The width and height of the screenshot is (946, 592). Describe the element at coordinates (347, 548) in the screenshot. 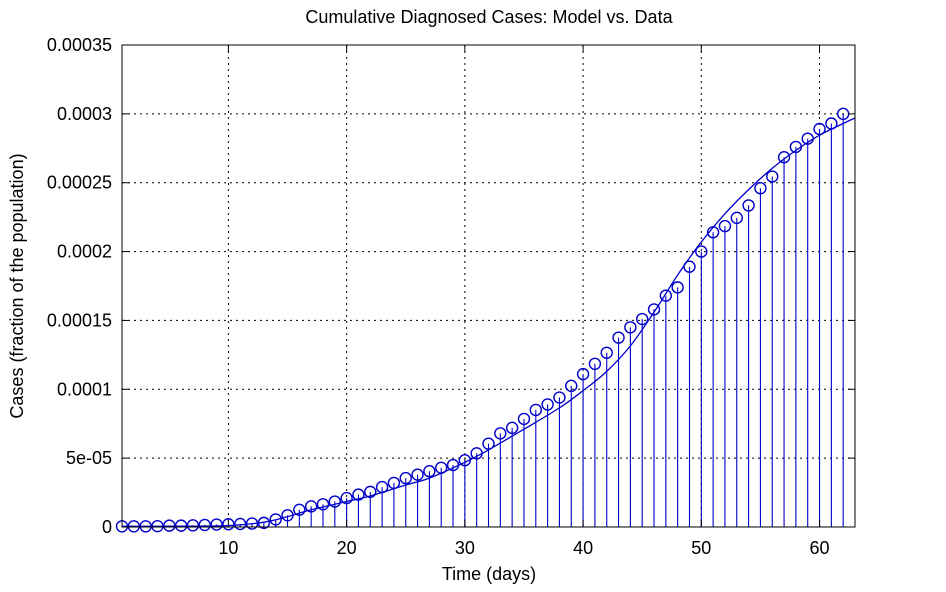

I see `x-tick-label: 20` at that location.